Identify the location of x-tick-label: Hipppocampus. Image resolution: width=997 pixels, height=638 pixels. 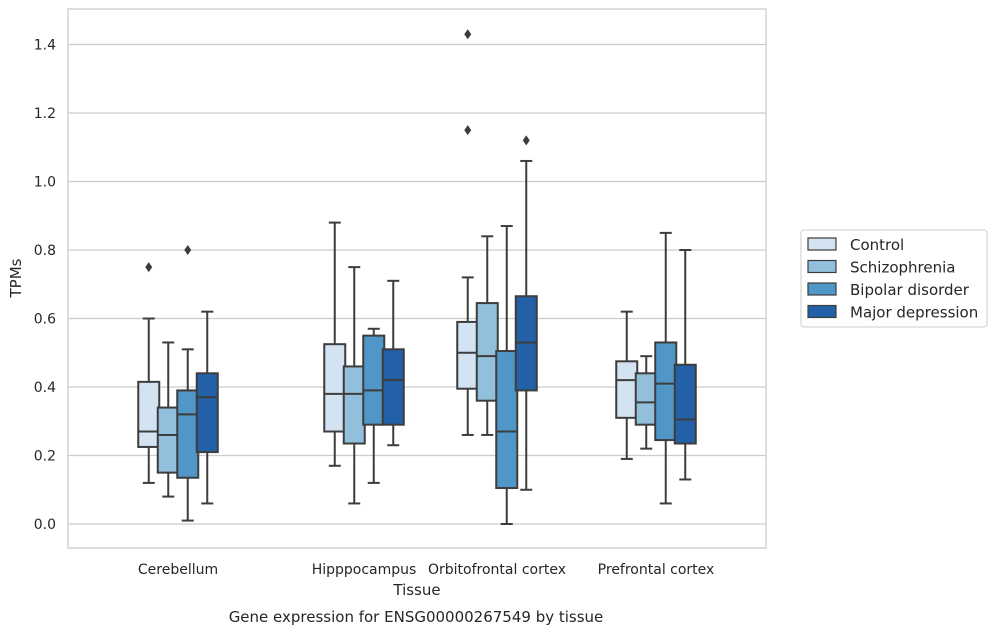
(364, 570).